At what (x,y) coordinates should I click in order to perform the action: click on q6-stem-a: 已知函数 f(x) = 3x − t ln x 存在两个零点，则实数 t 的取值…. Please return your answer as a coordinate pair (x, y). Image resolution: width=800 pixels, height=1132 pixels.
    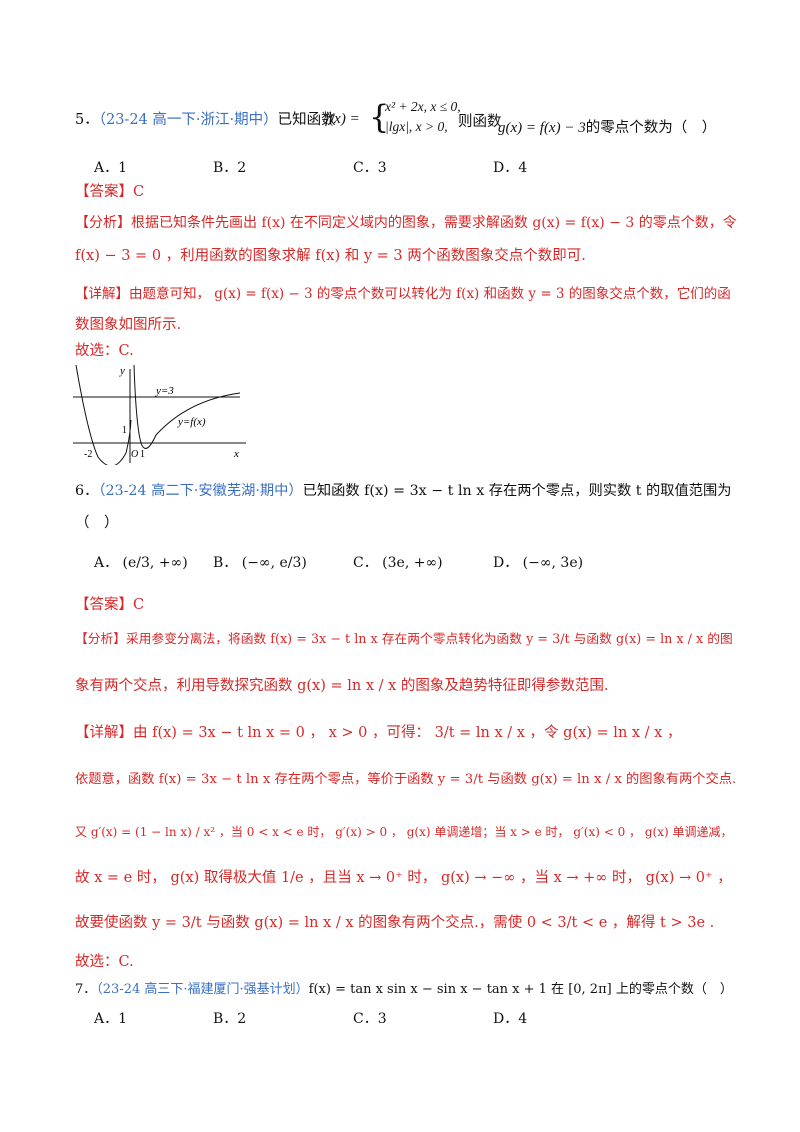
    Looking at the image, I should click on (517, 491).